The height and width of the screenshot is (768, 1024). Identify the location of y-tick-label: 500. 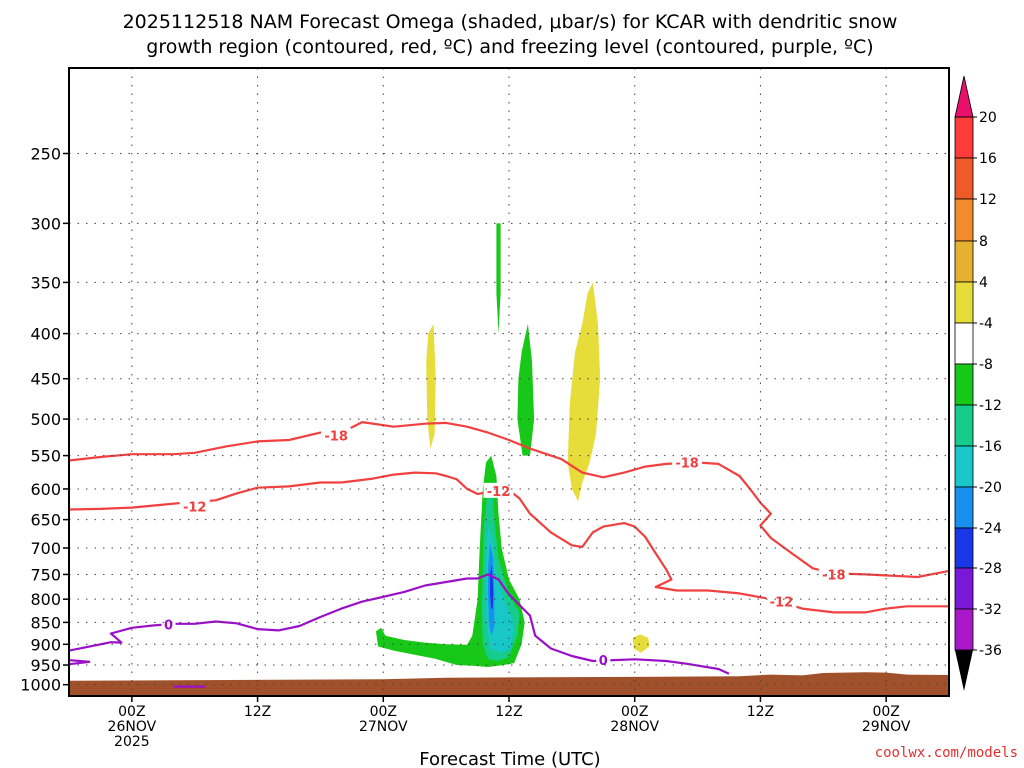
(45, 419).